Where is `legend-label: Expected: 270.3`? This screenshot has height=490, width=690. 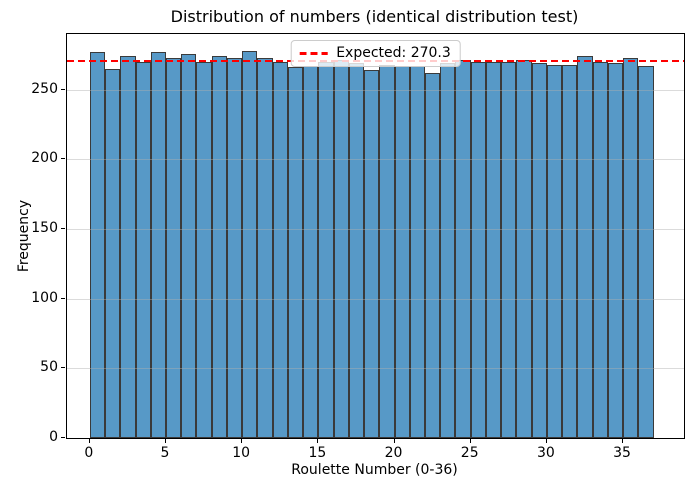
legend-label: Expected: 270.3 is located at coordinates (393, 53).